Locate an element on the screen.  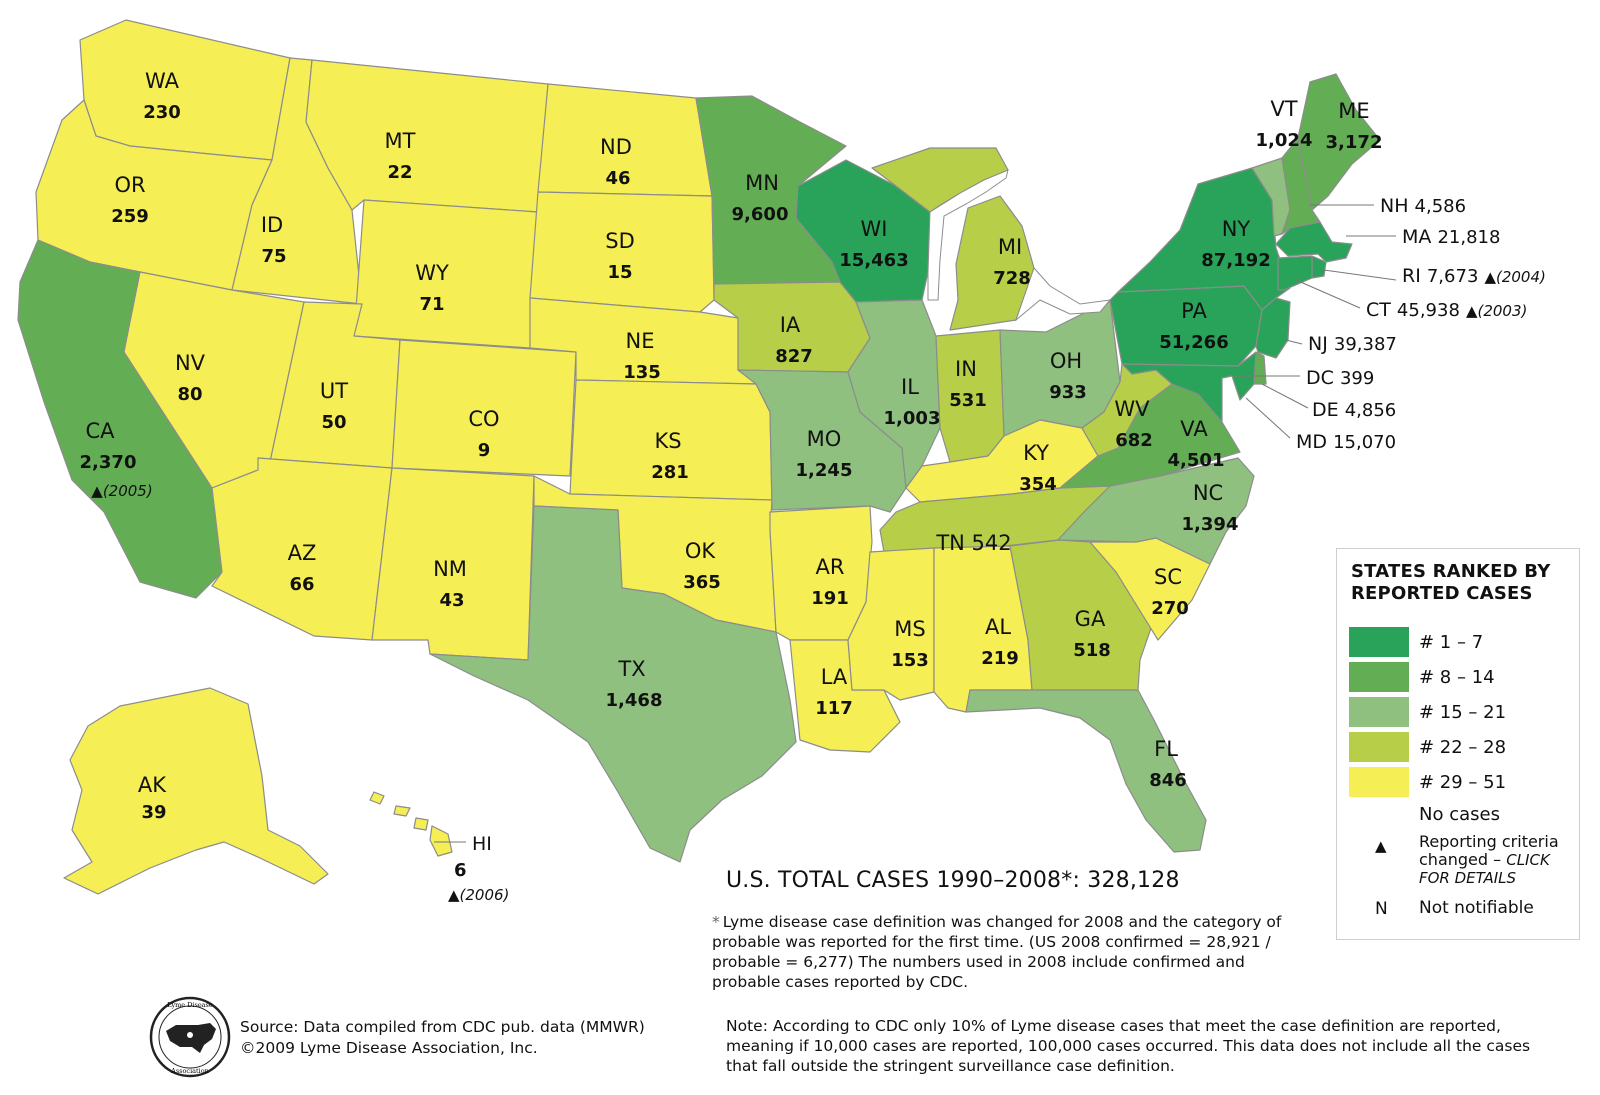
label-NV: NV 80 is located at coordinates (190, 378).